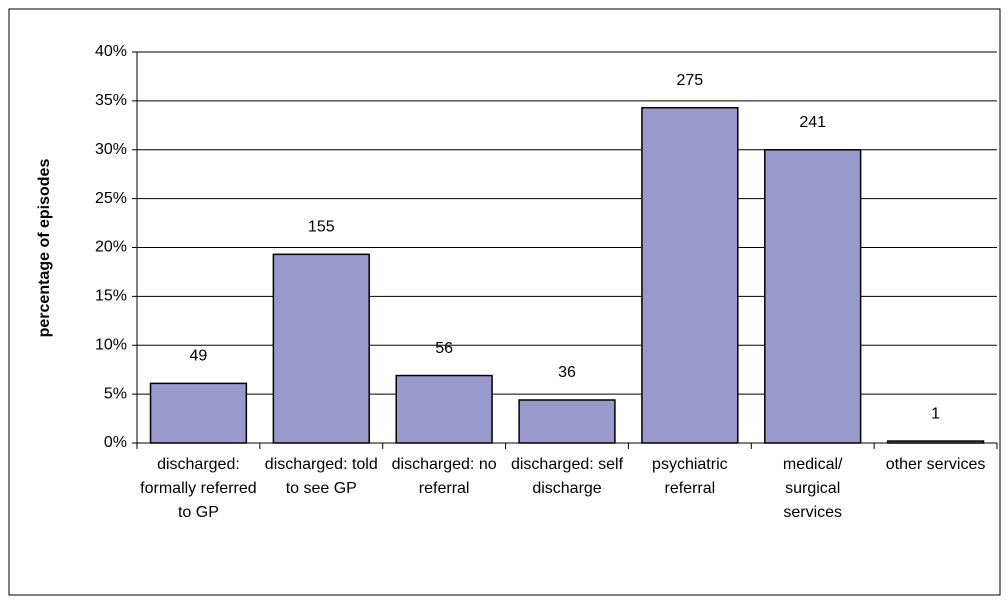  What do you see at coordinates (115, 442) in the screenshot?
I see `y-tick-label: 0%` at bounding box center [115, 442].